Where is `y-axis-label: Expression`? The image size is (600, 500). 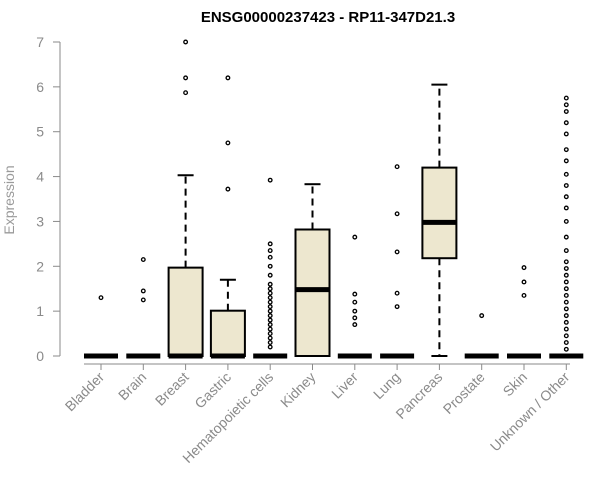 y-axis-label: Expression is located at coordinates (9, 199).